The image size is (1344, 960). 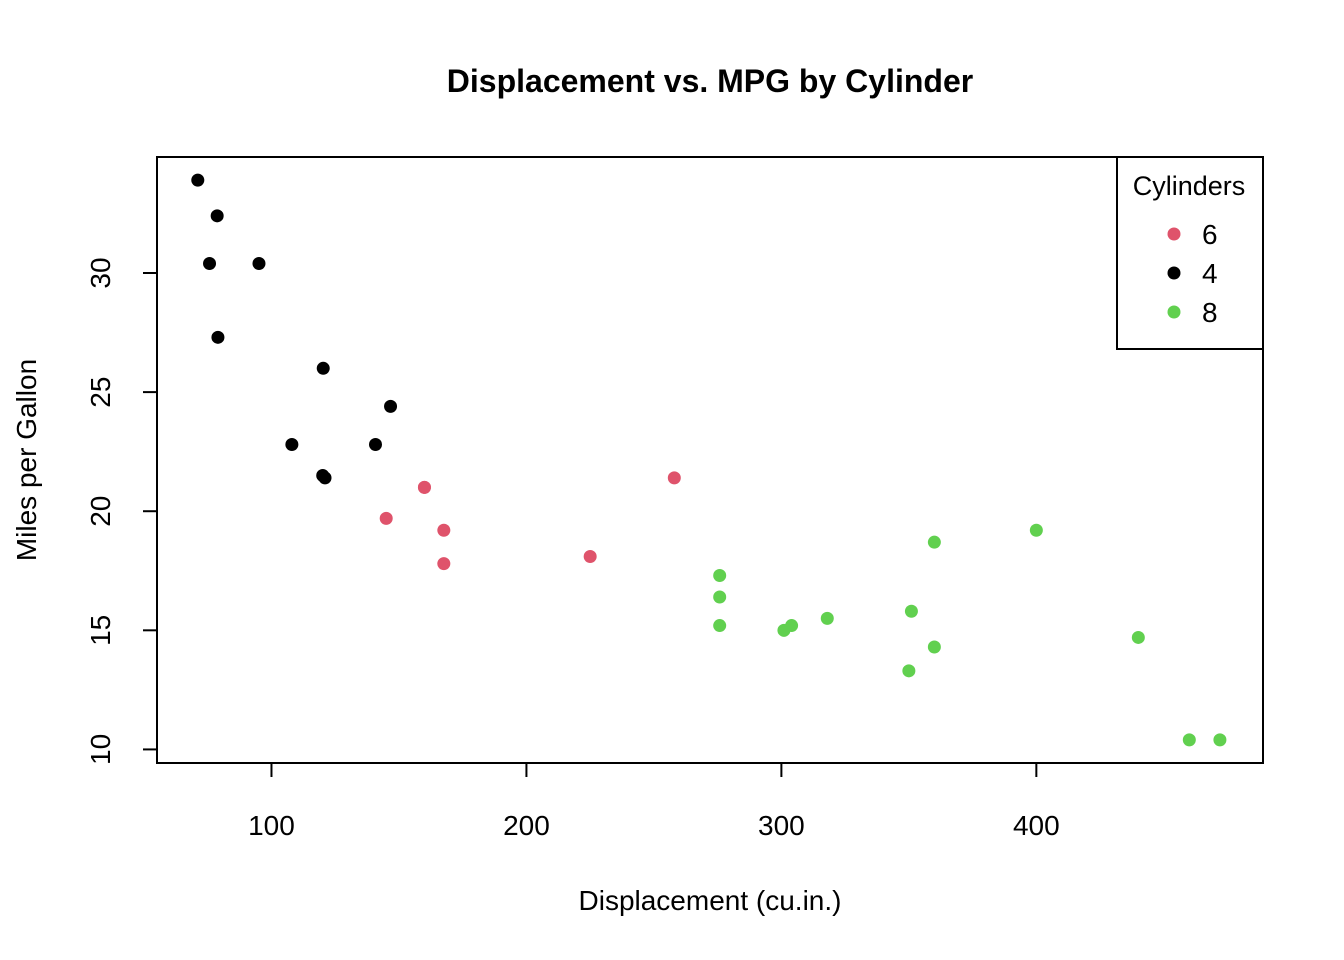 I want to click on legend: Cylinders 6 4 8, so click(x=1190, y=253).